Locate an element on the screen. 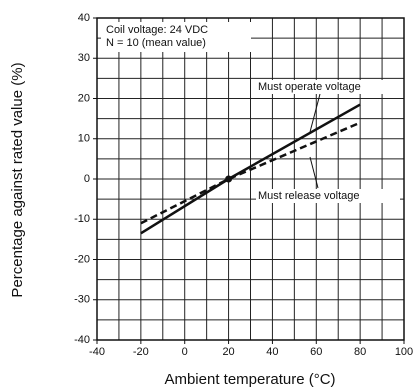  y-tick-label: 10 is located at coordinates (84, 139).